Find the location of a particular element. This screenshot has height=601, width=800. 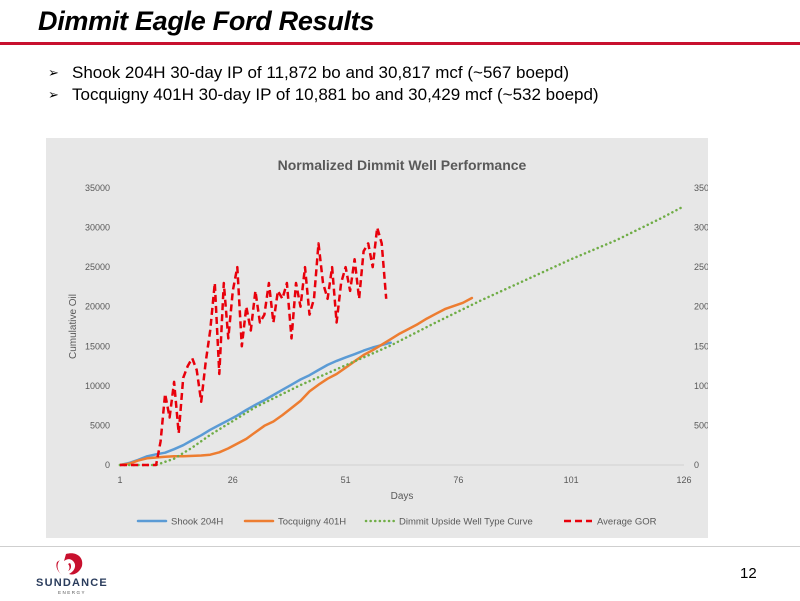

sundance-logo: SUNDANCE ENERGY is located at coordinates (72, 573).